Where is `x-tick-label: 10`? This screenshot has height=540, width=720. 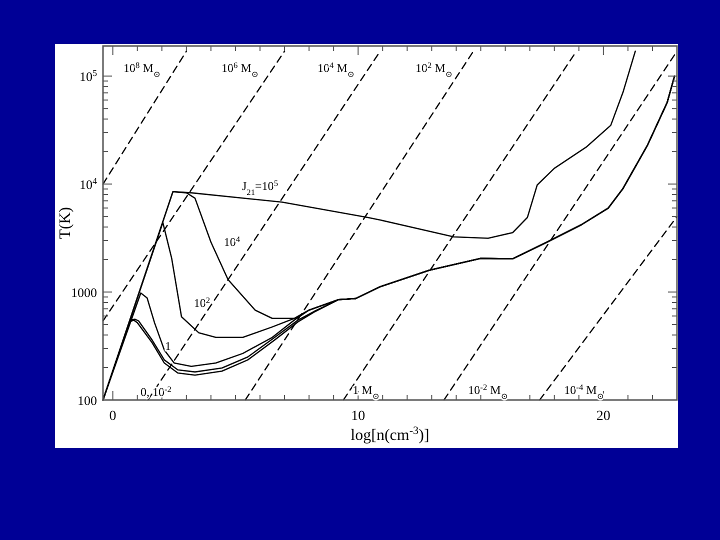
x-tick-label: 10 is located at coordinates (358, 416).